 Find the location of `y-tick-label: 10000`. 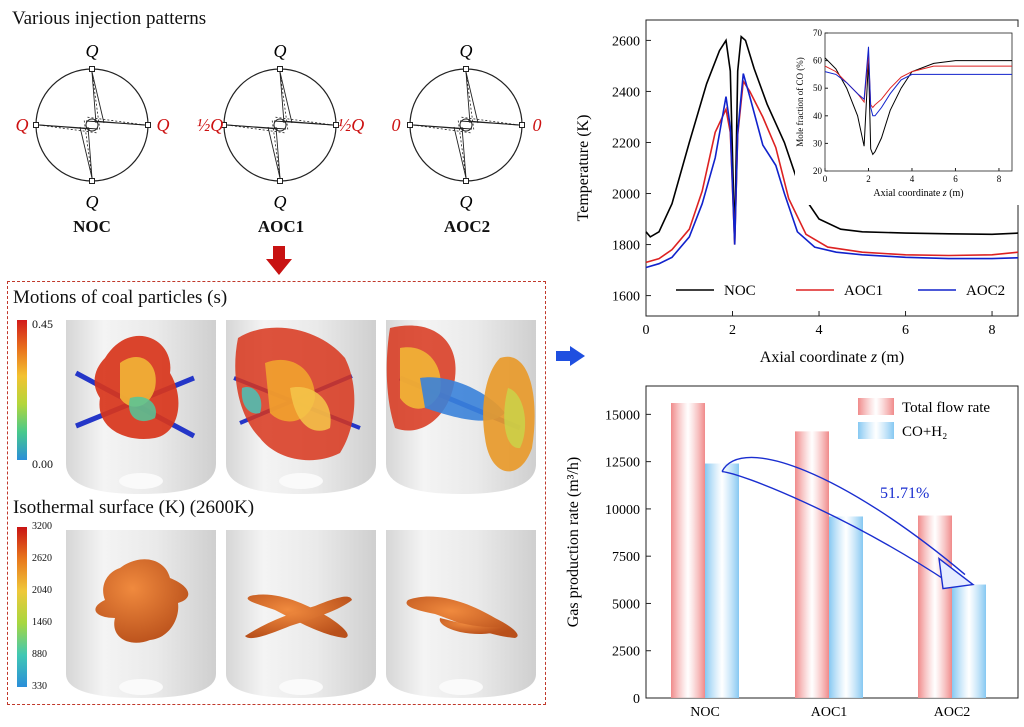

y-tick-label: 10000 is located at coordinates (622, 510).